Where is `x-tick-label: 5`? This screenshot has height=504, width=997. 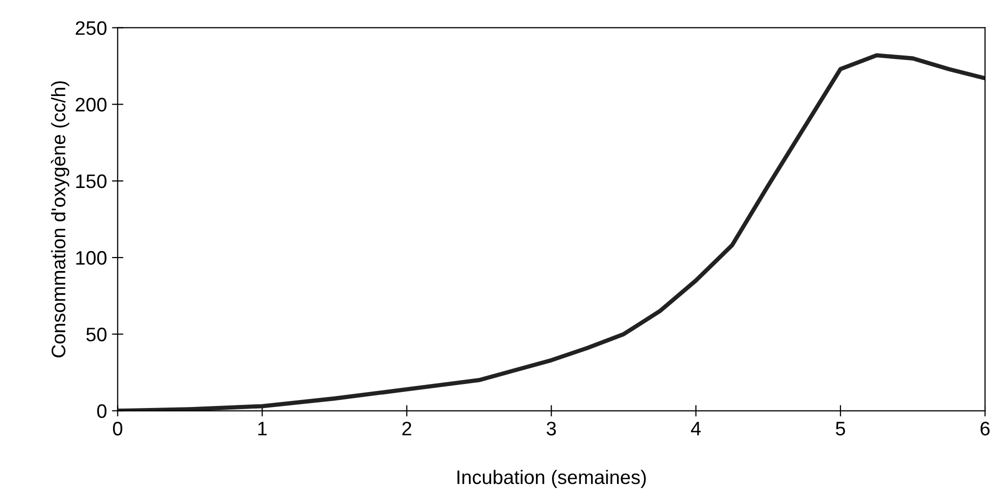
x-tick-label: 5 is located at coordinates (841, 429).